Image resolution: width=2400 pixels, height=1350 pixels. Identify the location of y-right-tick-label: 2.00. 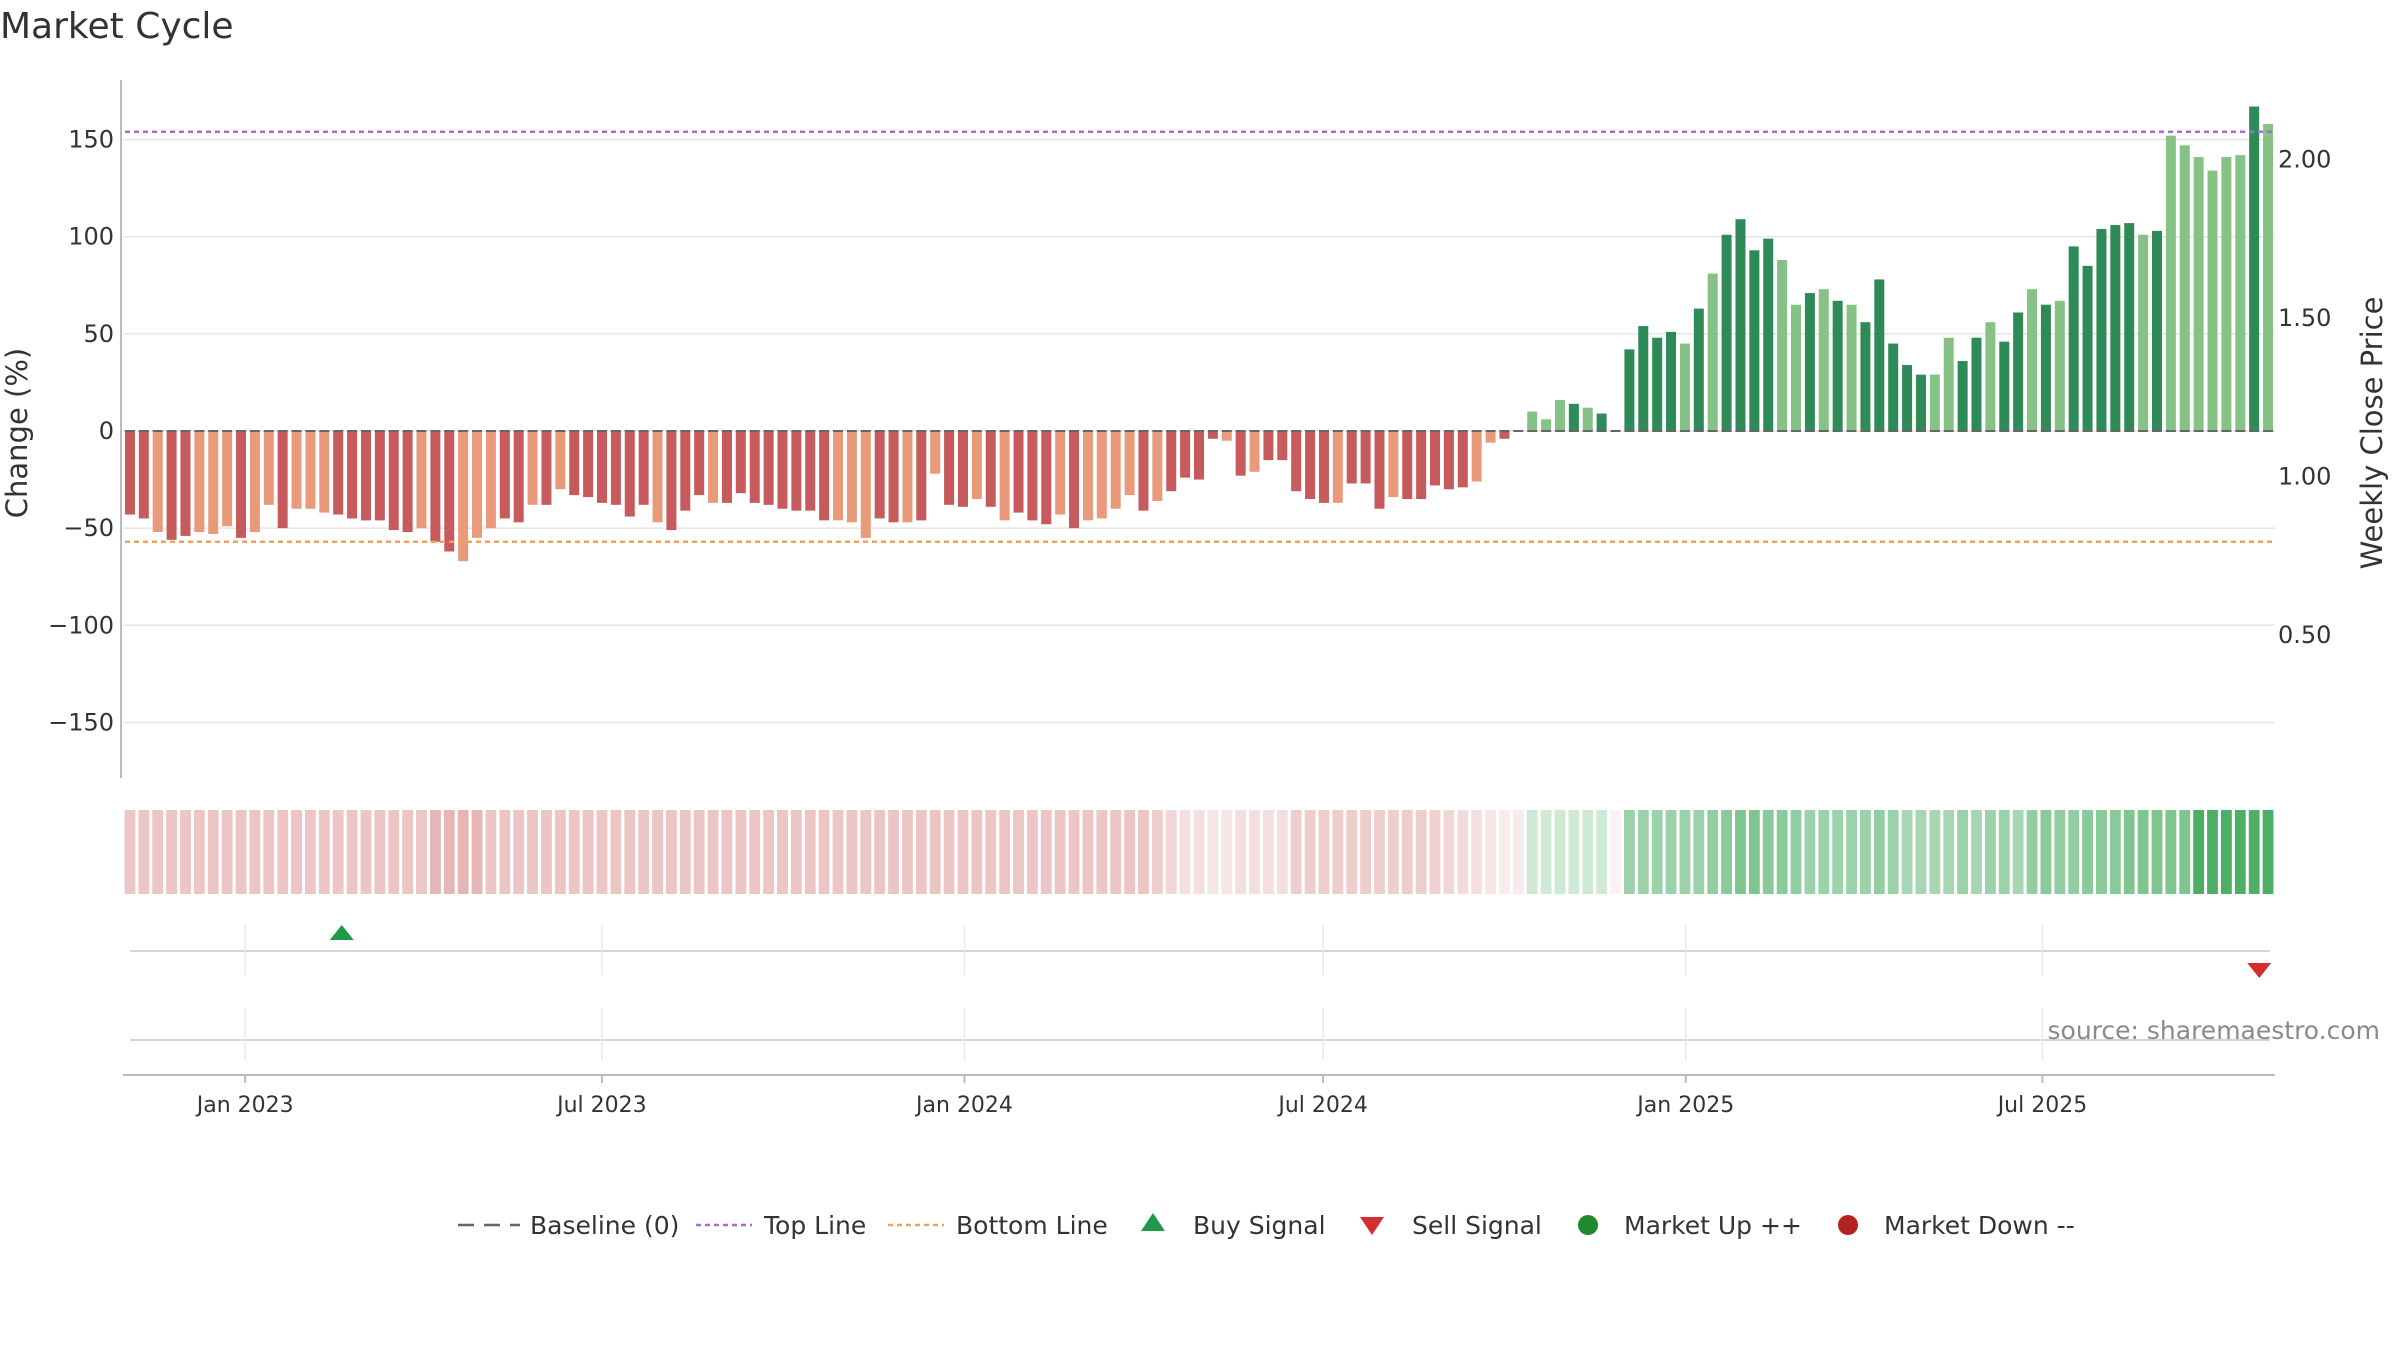
(2304, 159).